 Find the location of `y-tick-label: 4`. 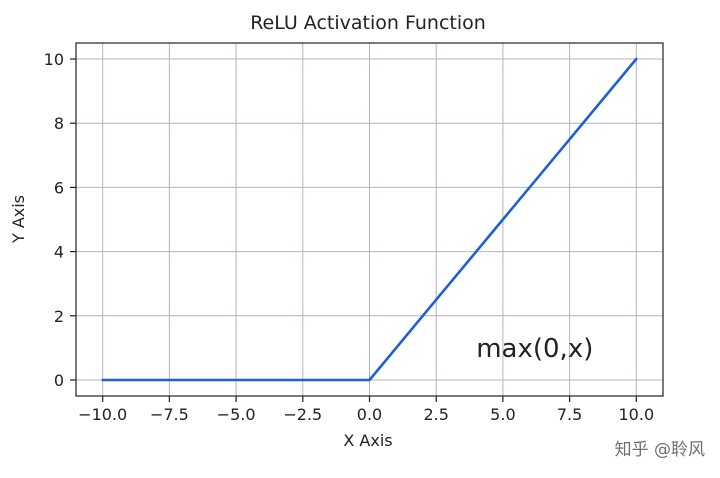

y-tick-label: 4 is located at coordinates (59, 252).